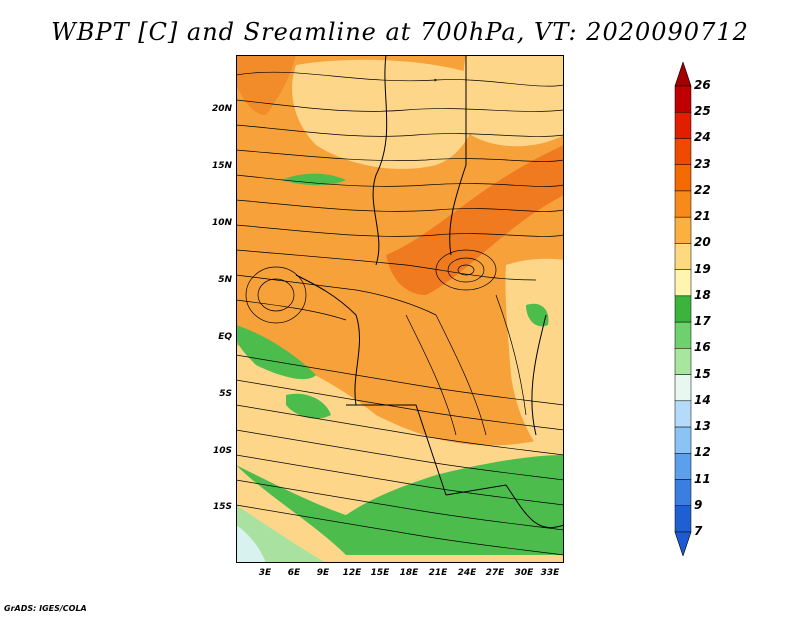  What do you see at coordinates (524, 573) in the screenshot?
I see `x-label-30e: 30E` at bounding box center [524, 573].